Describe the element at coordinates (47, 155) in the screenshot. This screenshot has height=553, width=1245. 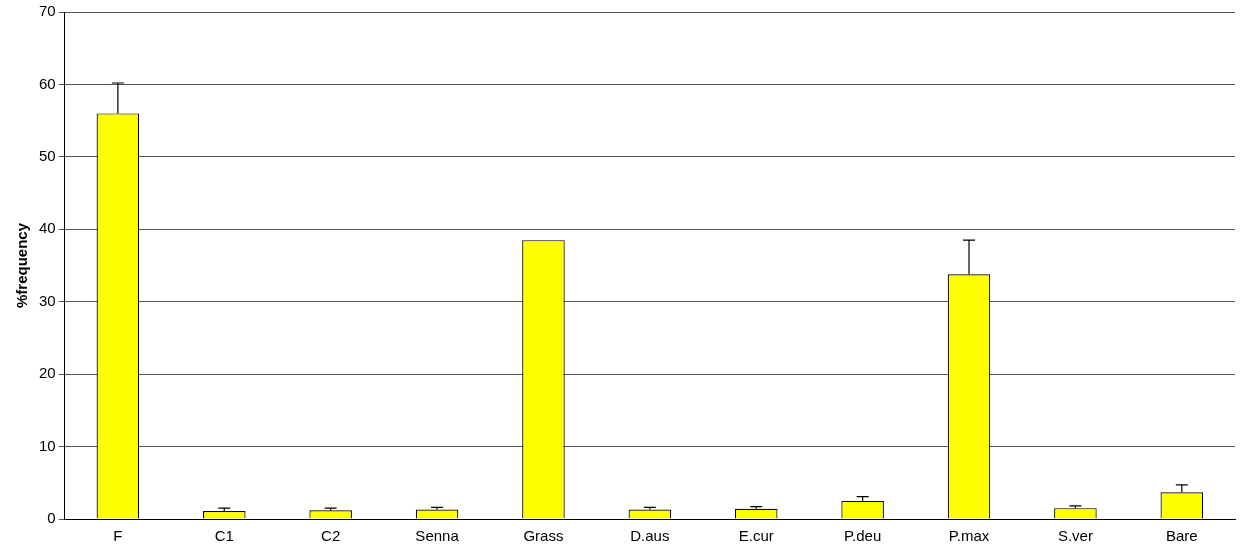
I see `y-tick-label: 50` at that location.